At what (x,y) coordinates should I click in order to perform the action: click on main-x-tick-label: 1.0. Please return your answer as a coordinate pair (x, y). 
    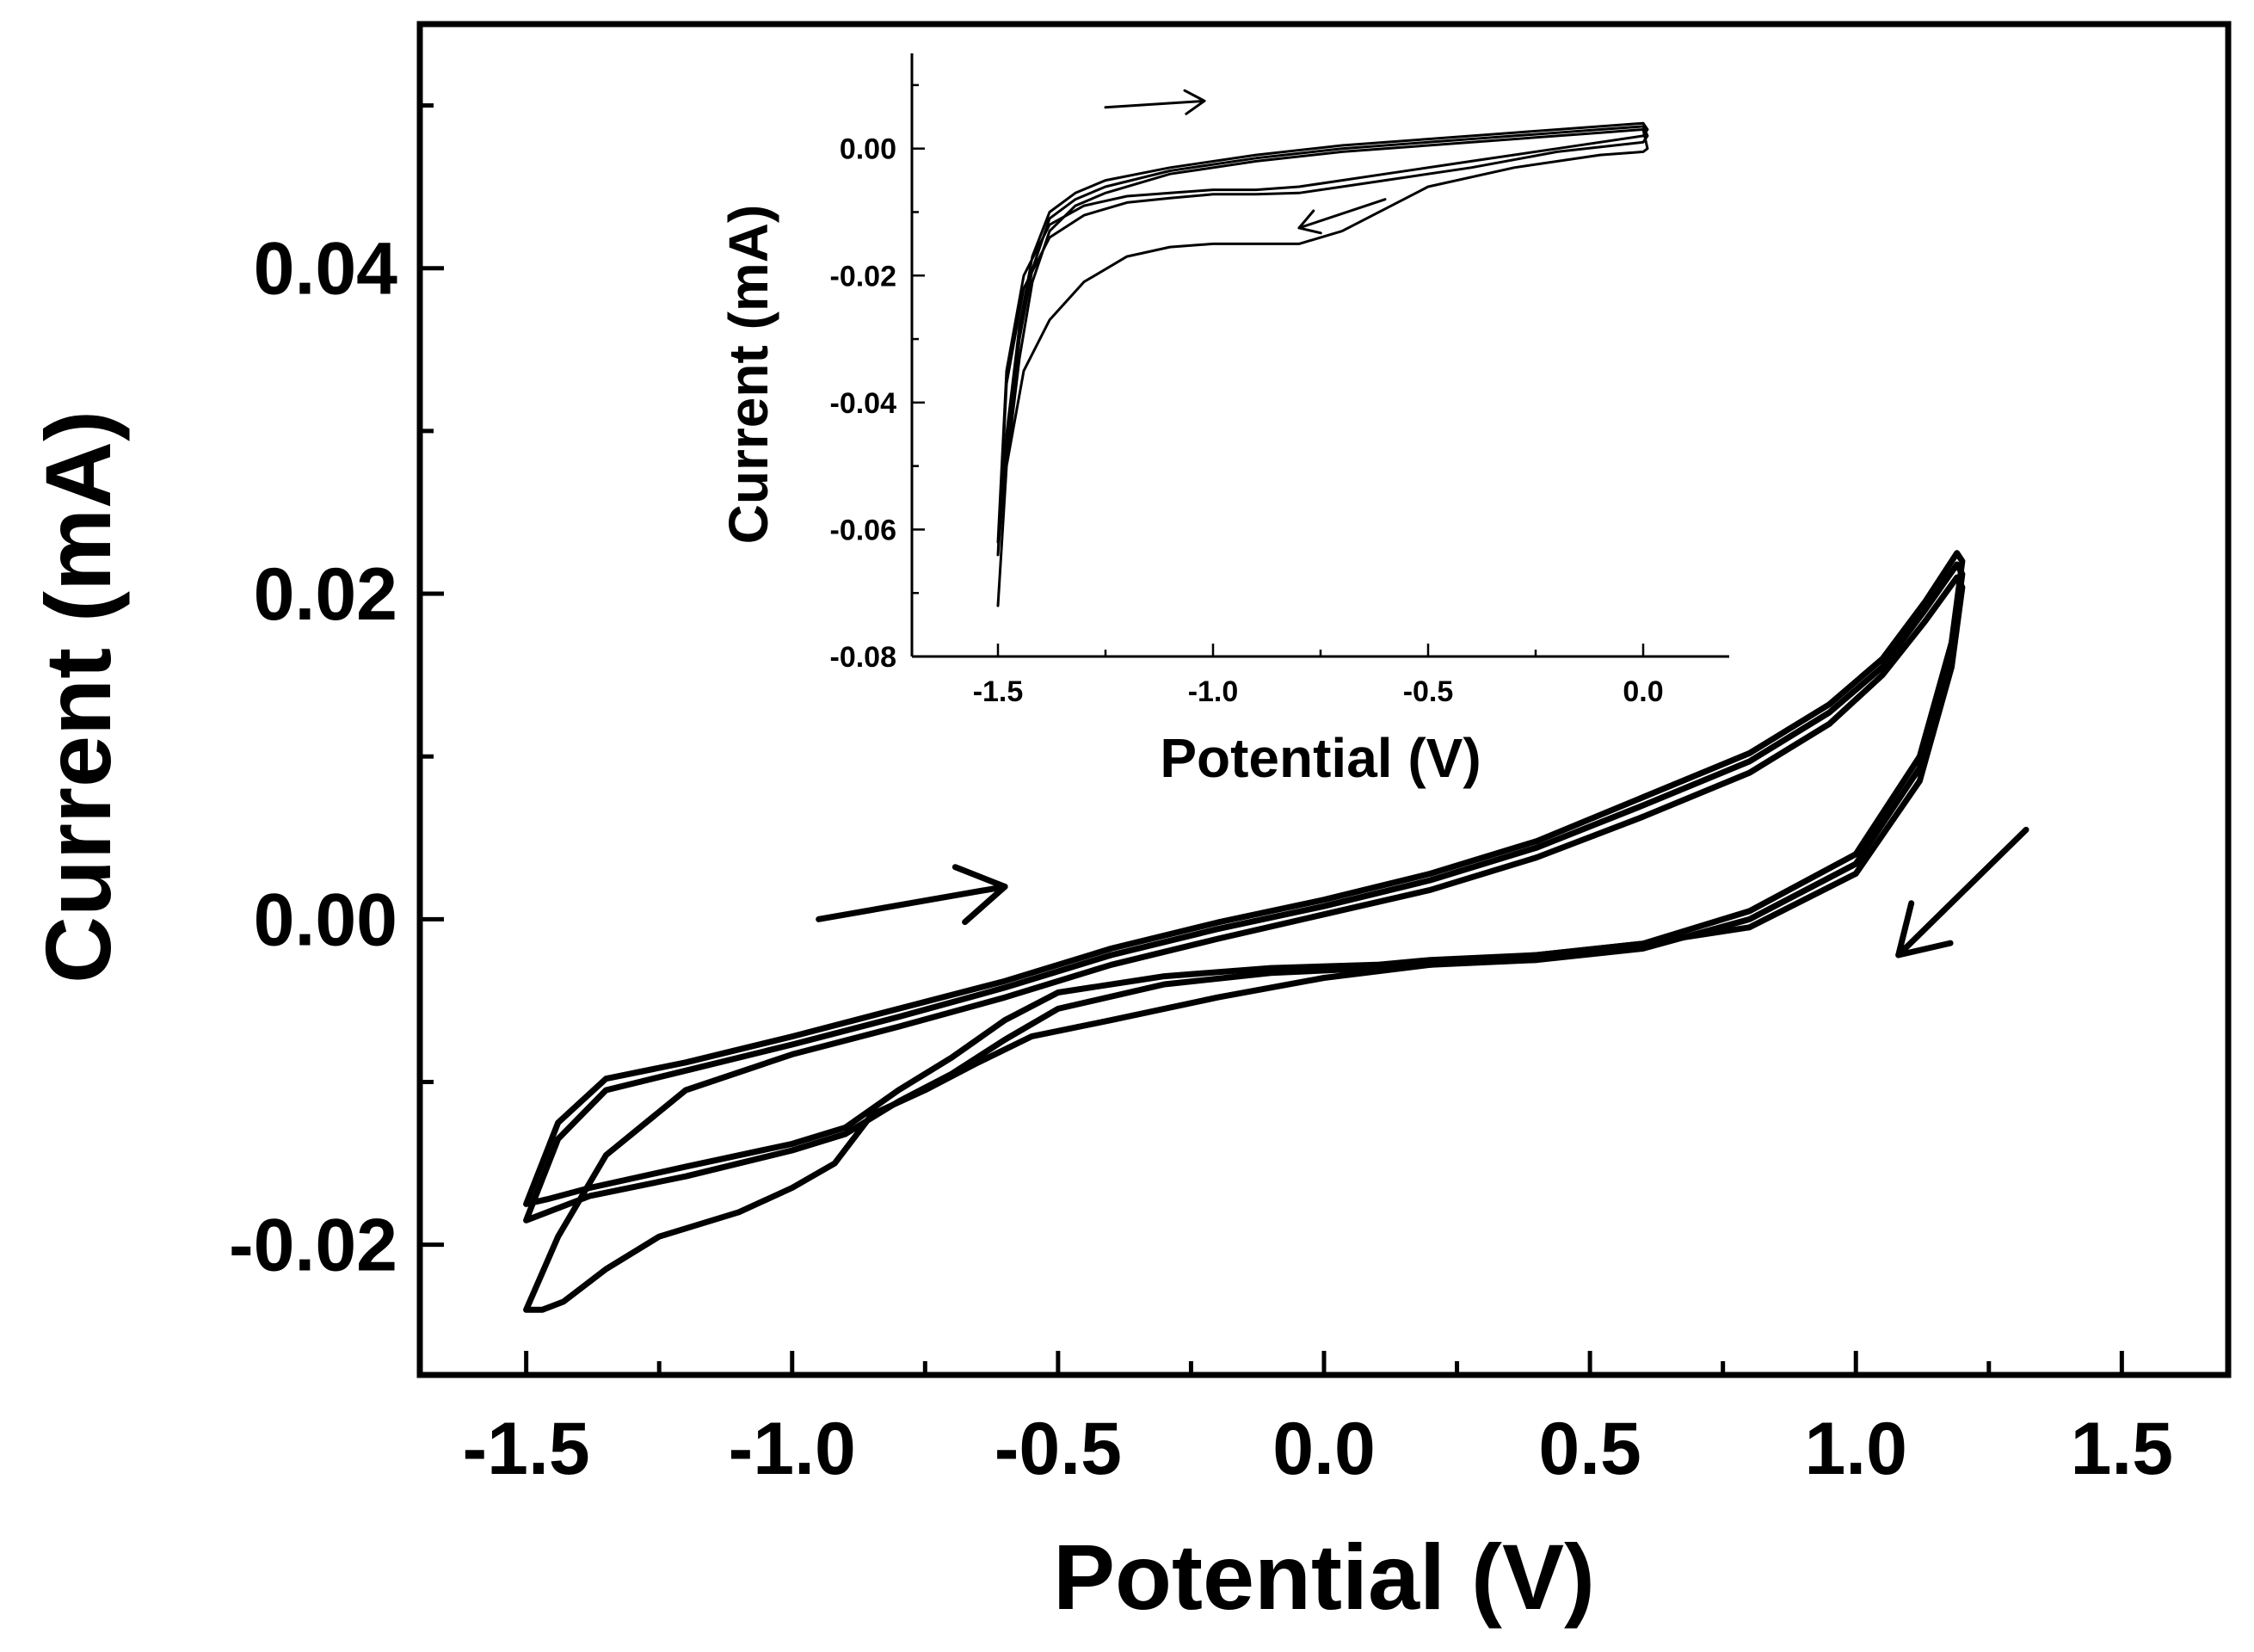
    Looking at the image, I should click on (1855, 1449).